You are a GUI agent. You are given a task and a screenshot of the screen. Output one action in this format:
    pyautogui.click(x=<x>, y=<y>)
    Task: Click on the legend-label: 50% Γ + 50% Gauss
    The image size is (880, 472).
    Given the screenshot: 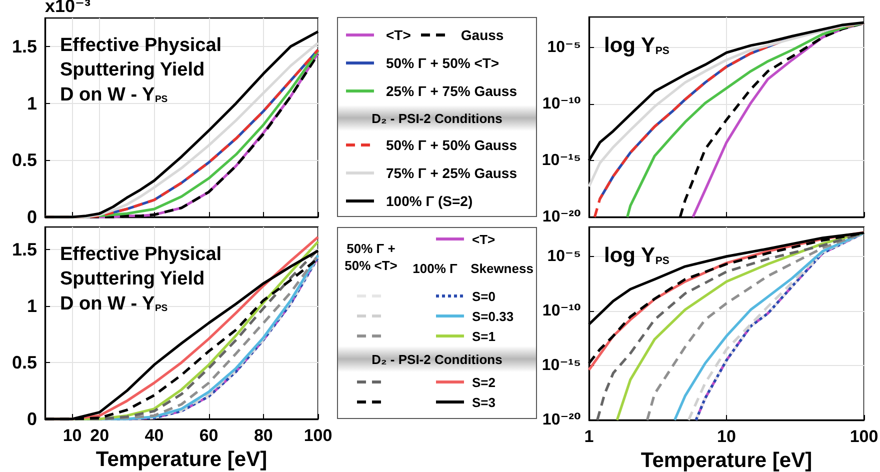 What is the action you would take?
    pyautogui.click(x=451, y=145)
    